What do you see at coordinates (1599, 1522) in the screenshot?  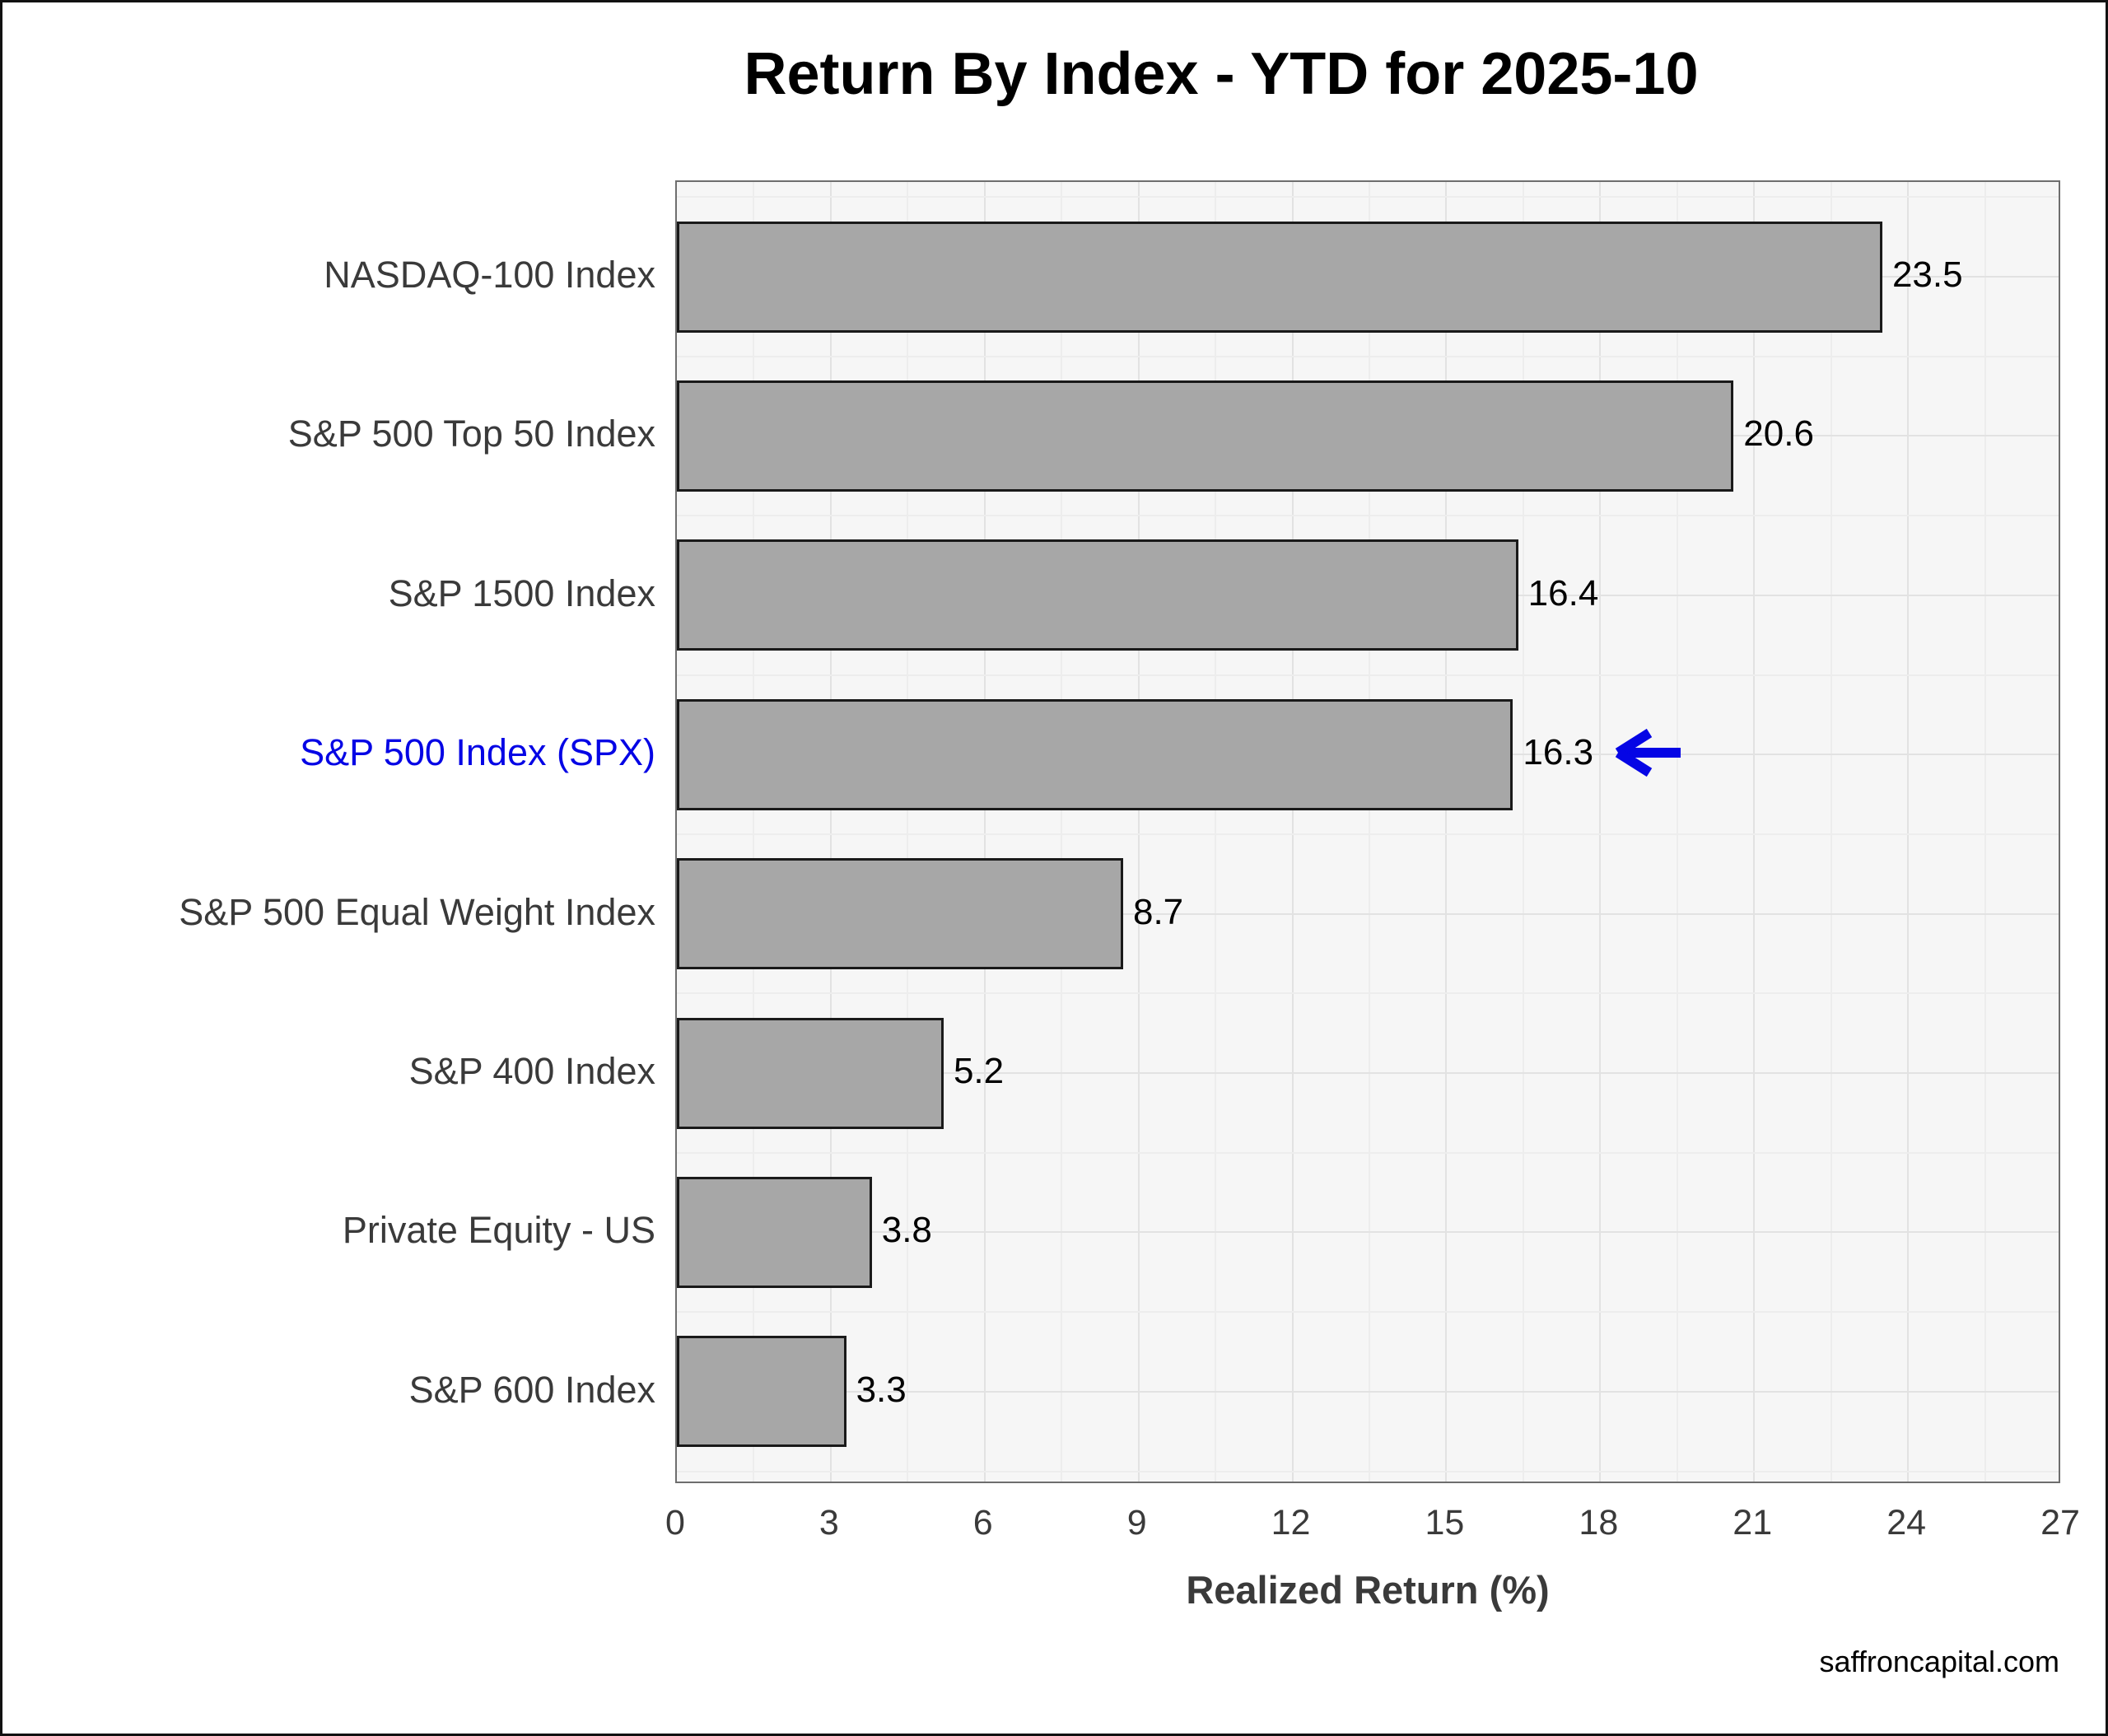 I see `x-tick-label: 18` at bounding box center [1599, 1522].